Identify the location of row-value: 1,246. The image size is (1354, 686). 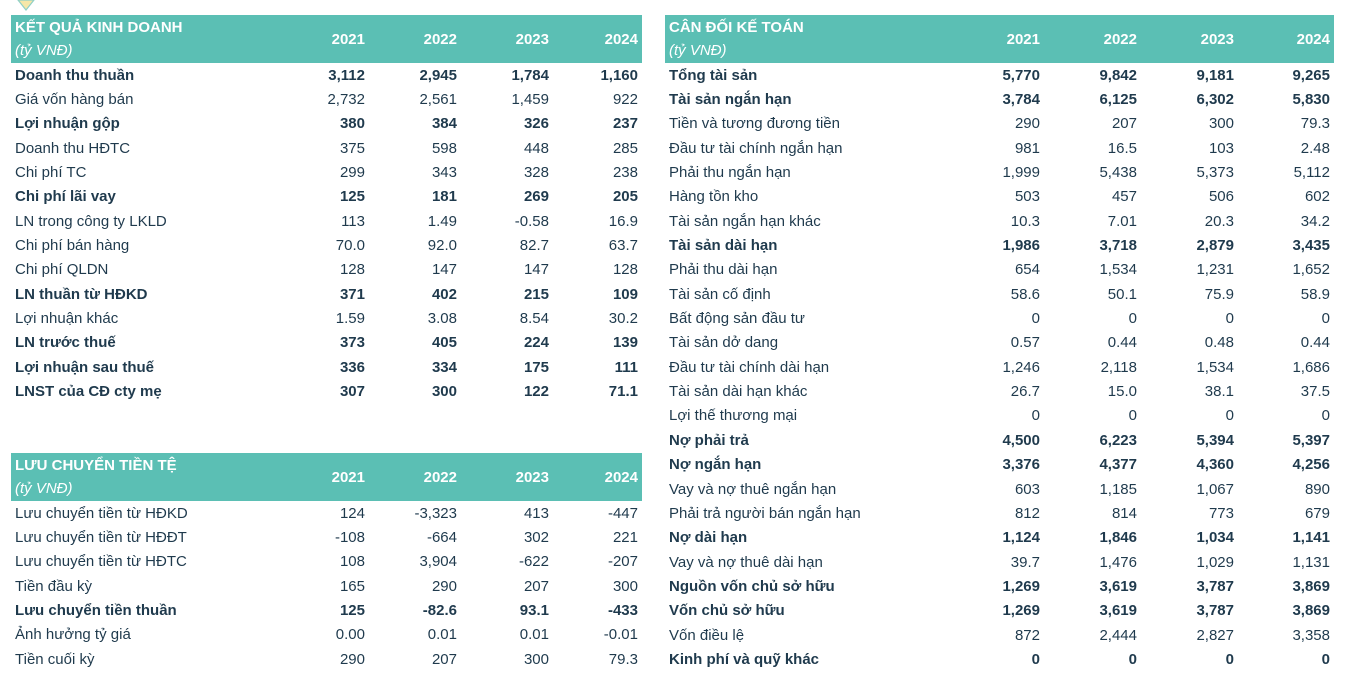
(1021, 367).